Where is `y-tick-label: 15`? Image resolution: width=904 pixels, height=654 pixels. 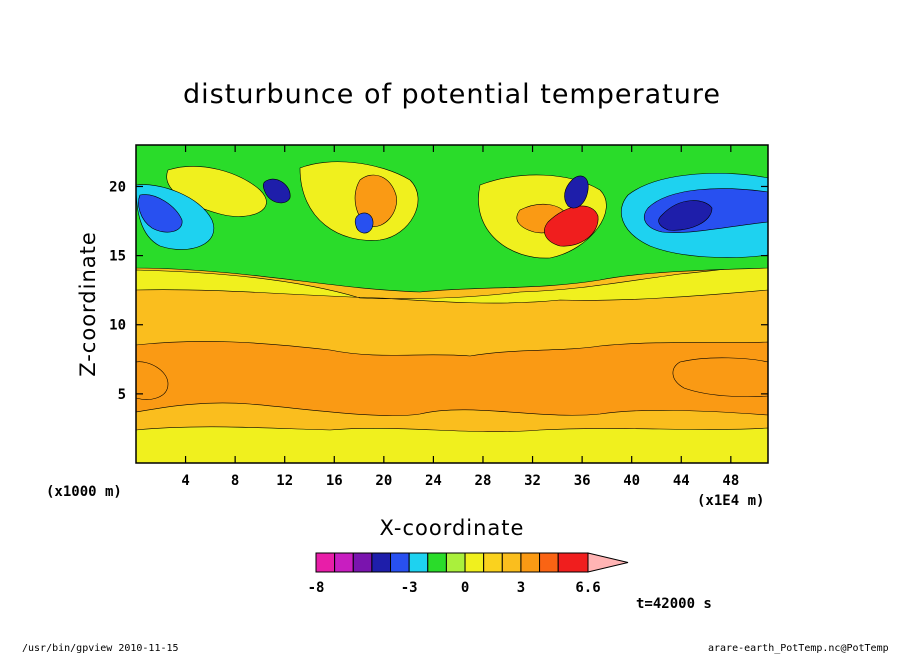
y-tick-label: 15 is located at coordinates (117, 257).